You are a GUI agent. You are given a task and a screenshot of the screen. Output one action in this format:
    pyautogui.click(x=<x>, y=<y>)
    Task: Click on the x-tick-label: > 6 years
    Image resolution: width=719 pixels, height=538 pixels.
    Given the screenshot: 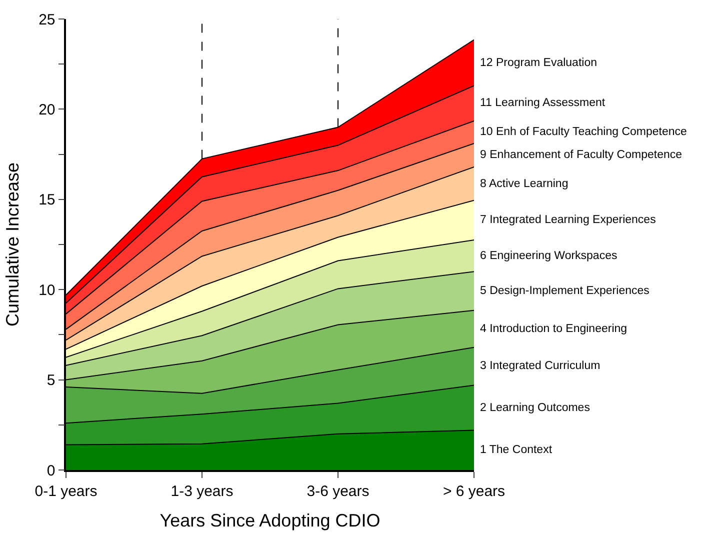 What is the action you would take?
    pyautogui.click(x=474, y=491)
    